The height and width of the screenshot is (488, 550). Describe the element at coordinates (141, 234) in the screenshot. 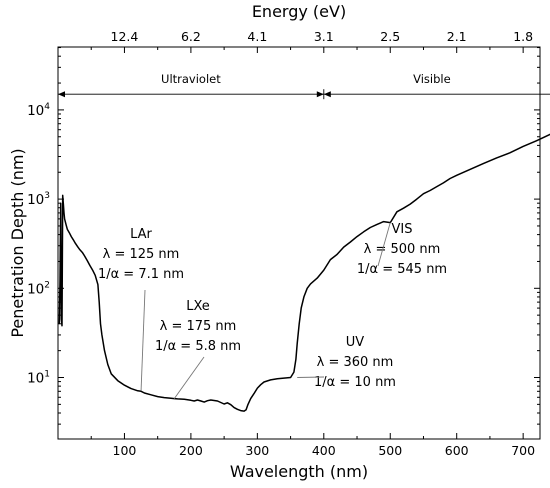

I see `annotation-line: LAr` at that location.